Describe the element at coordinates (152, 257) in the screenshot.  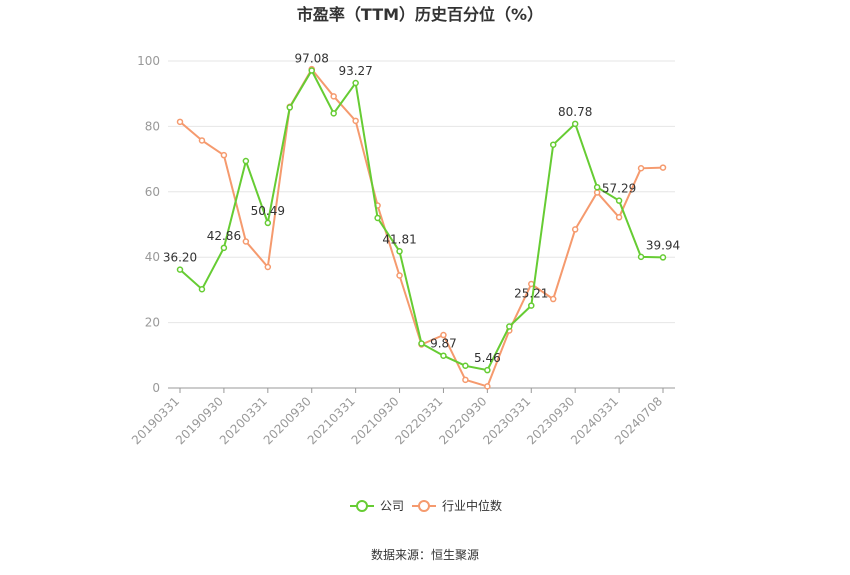
I see `y-tick-label: 40` at that location.